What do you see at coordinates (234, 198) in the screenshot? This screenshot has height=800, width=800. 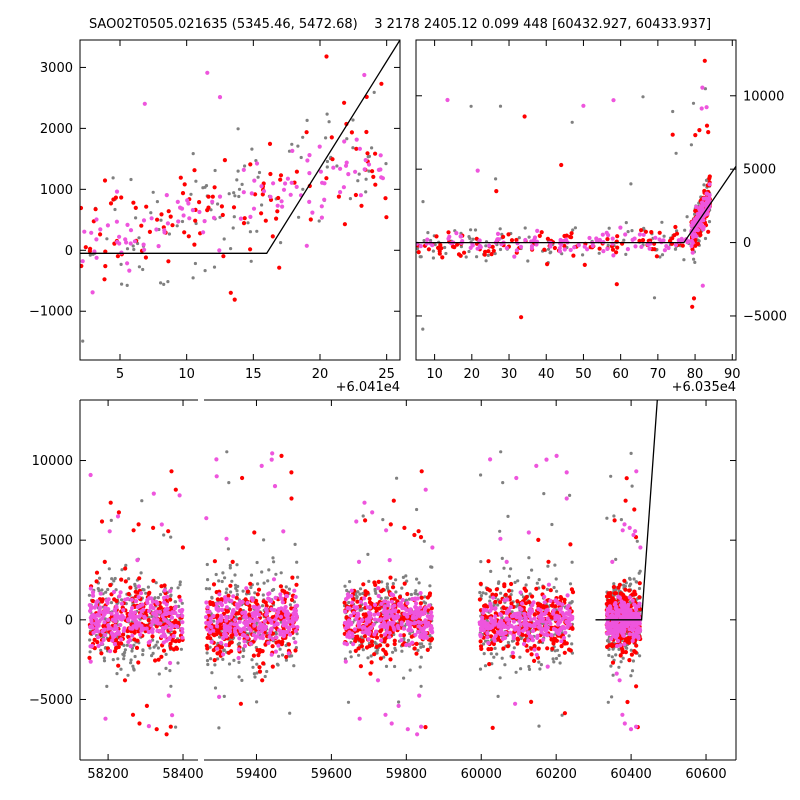 I see `points-top-left` at bounding box center [234, 198].